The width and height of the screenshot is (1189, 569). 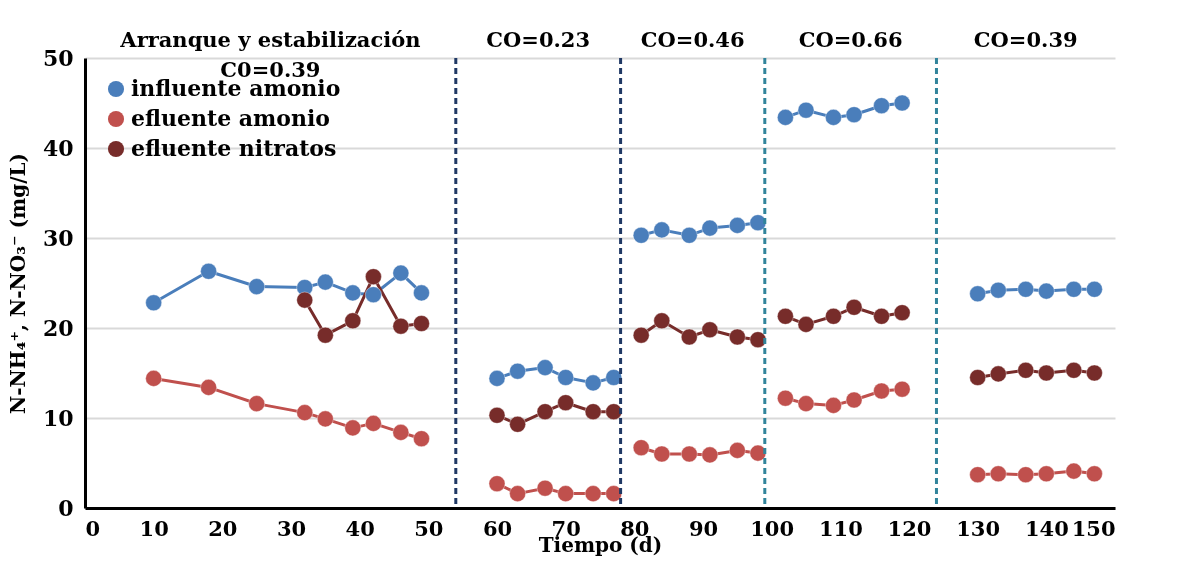 I want to click on y-tick-label: 0, so click(x=66, y=507).